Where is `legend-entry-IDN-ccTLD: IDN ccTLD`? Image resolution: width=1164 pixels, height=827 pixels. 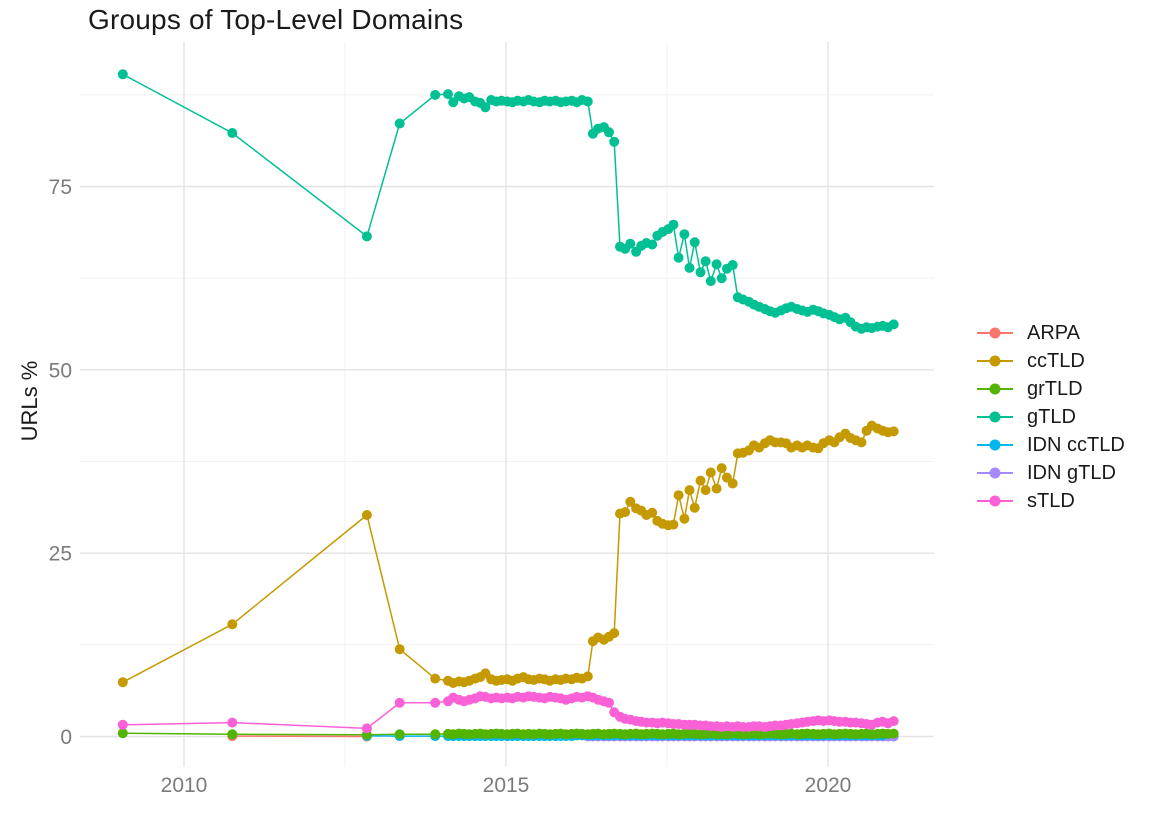
legend-entry-IDN-ccTLD: IDN ccTLD is located at coordinates (1050, 445).